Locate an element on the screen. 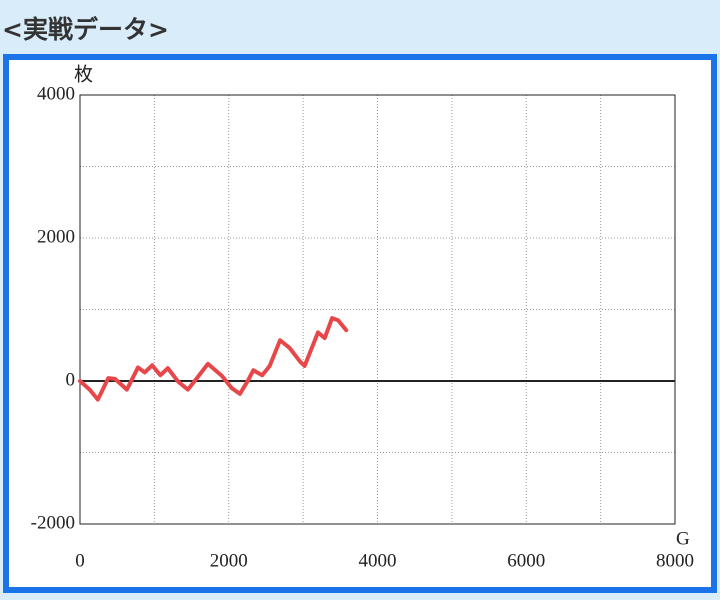 The width and height of the screenshot is (720, 600). y-tick-label: 0 is located at coordinates (71, 379).